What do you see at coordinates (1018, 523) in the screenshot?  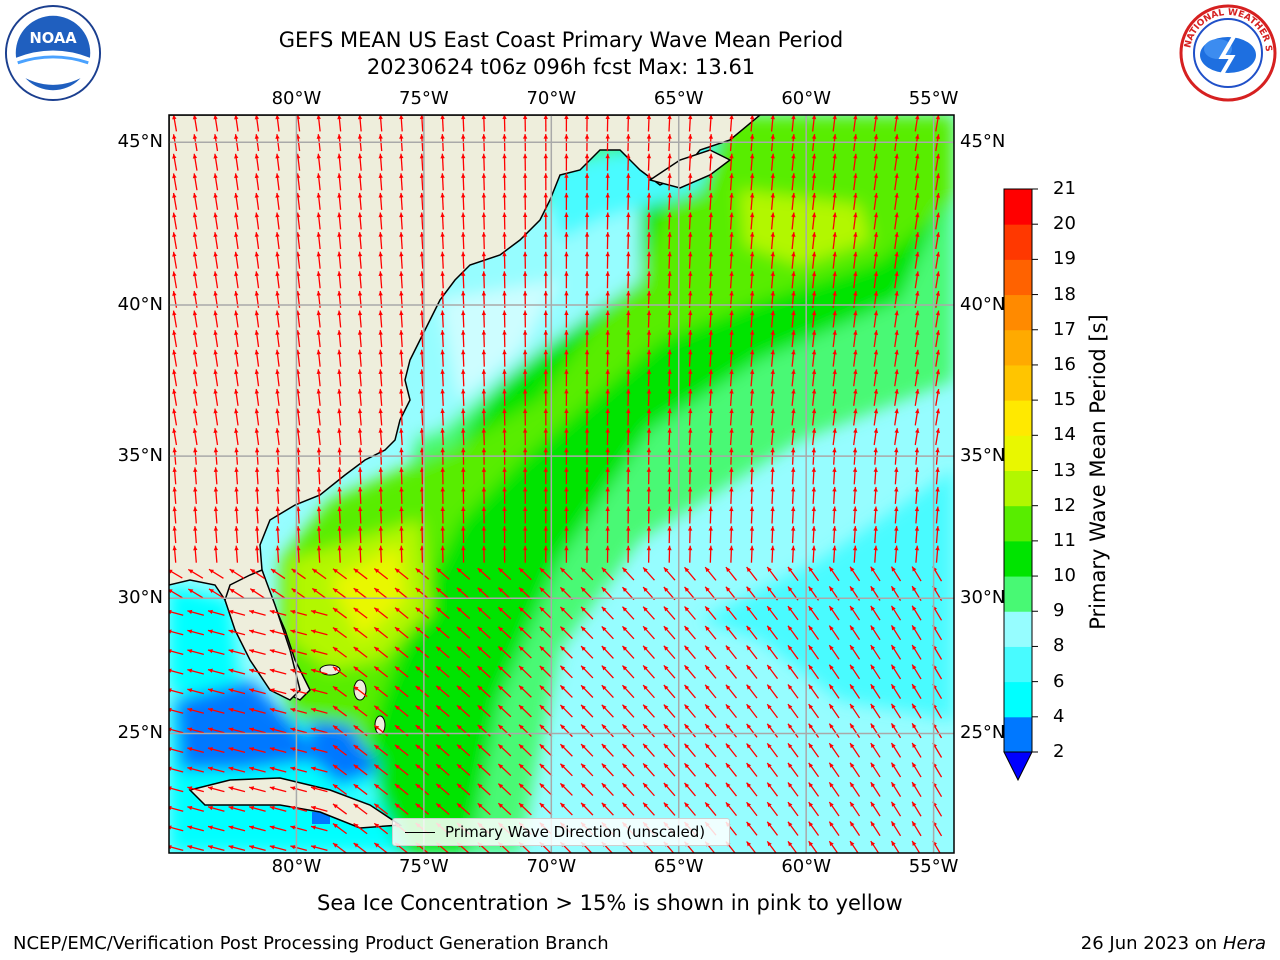 I see `colorbar-segment` at bounding box center [1018, 523].